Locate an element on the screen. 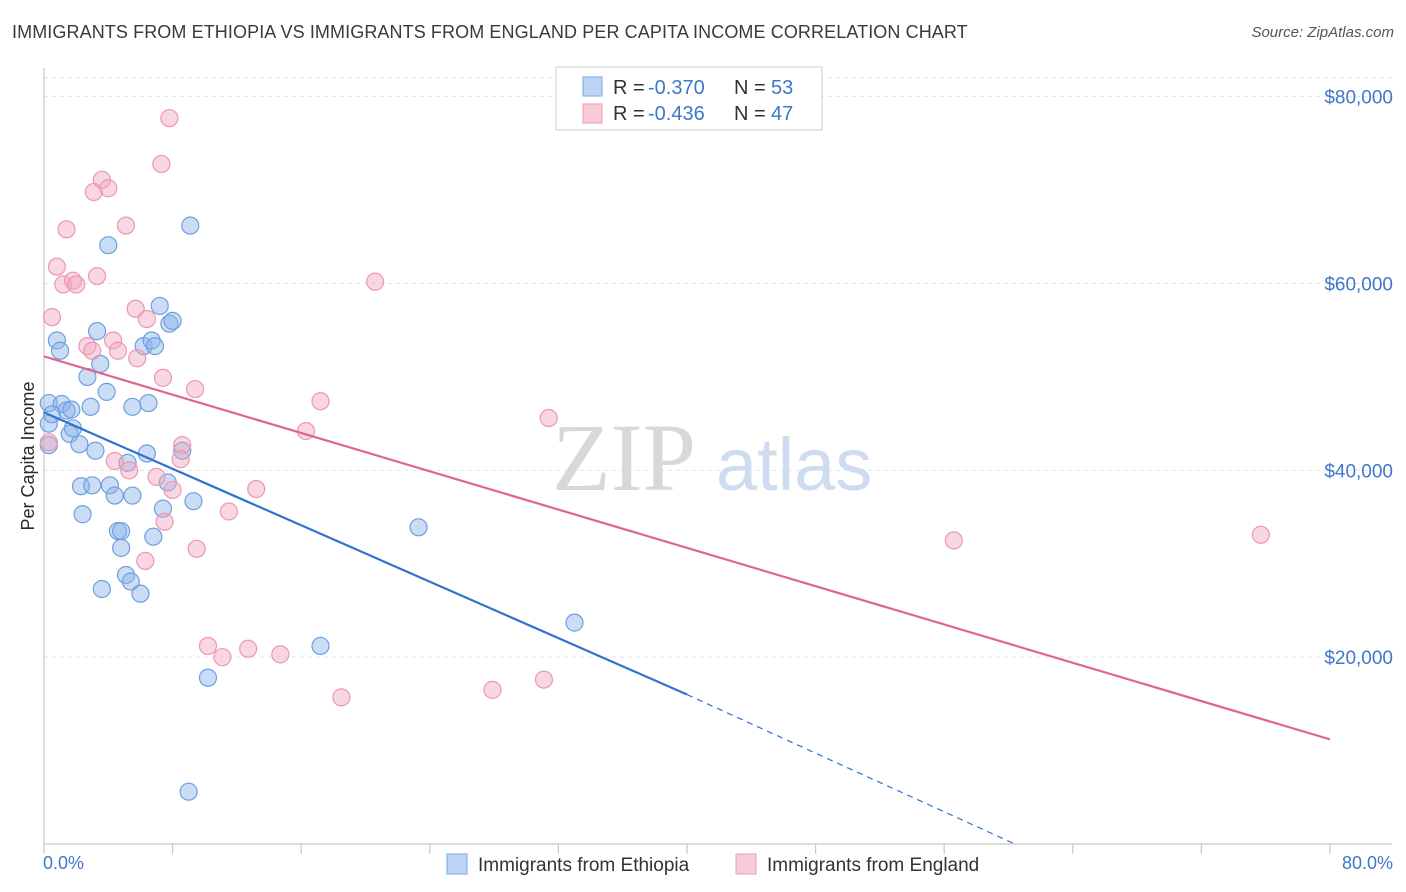 The height and width of the screenshot is (892, 1406). stats-legend: R = -0.370 N = 53 R = -0.436 N = 47 is located at coordinates (689, 98).